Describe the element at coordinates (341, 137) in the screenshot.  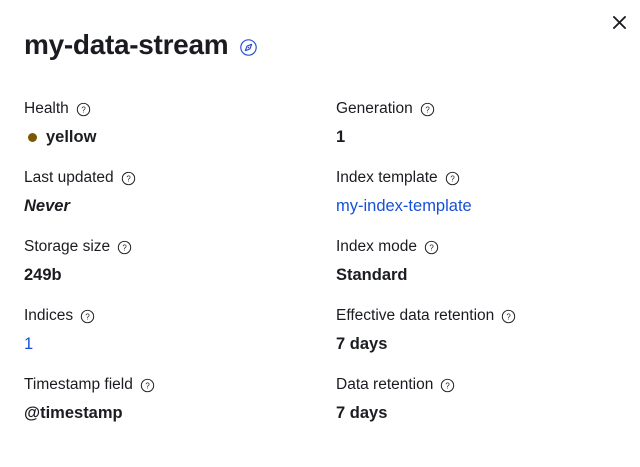
I see `detail-value: 1` at that location.